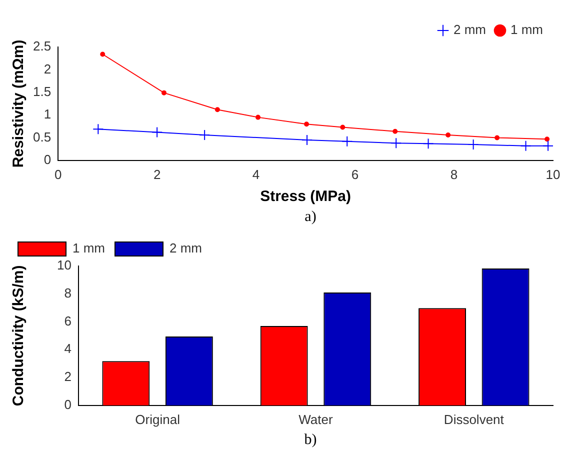 The image size is (581, 465). Describe the element at coordinates (42, 91) in the screenshot. I see `y-tick-label: 1.5` at that location.